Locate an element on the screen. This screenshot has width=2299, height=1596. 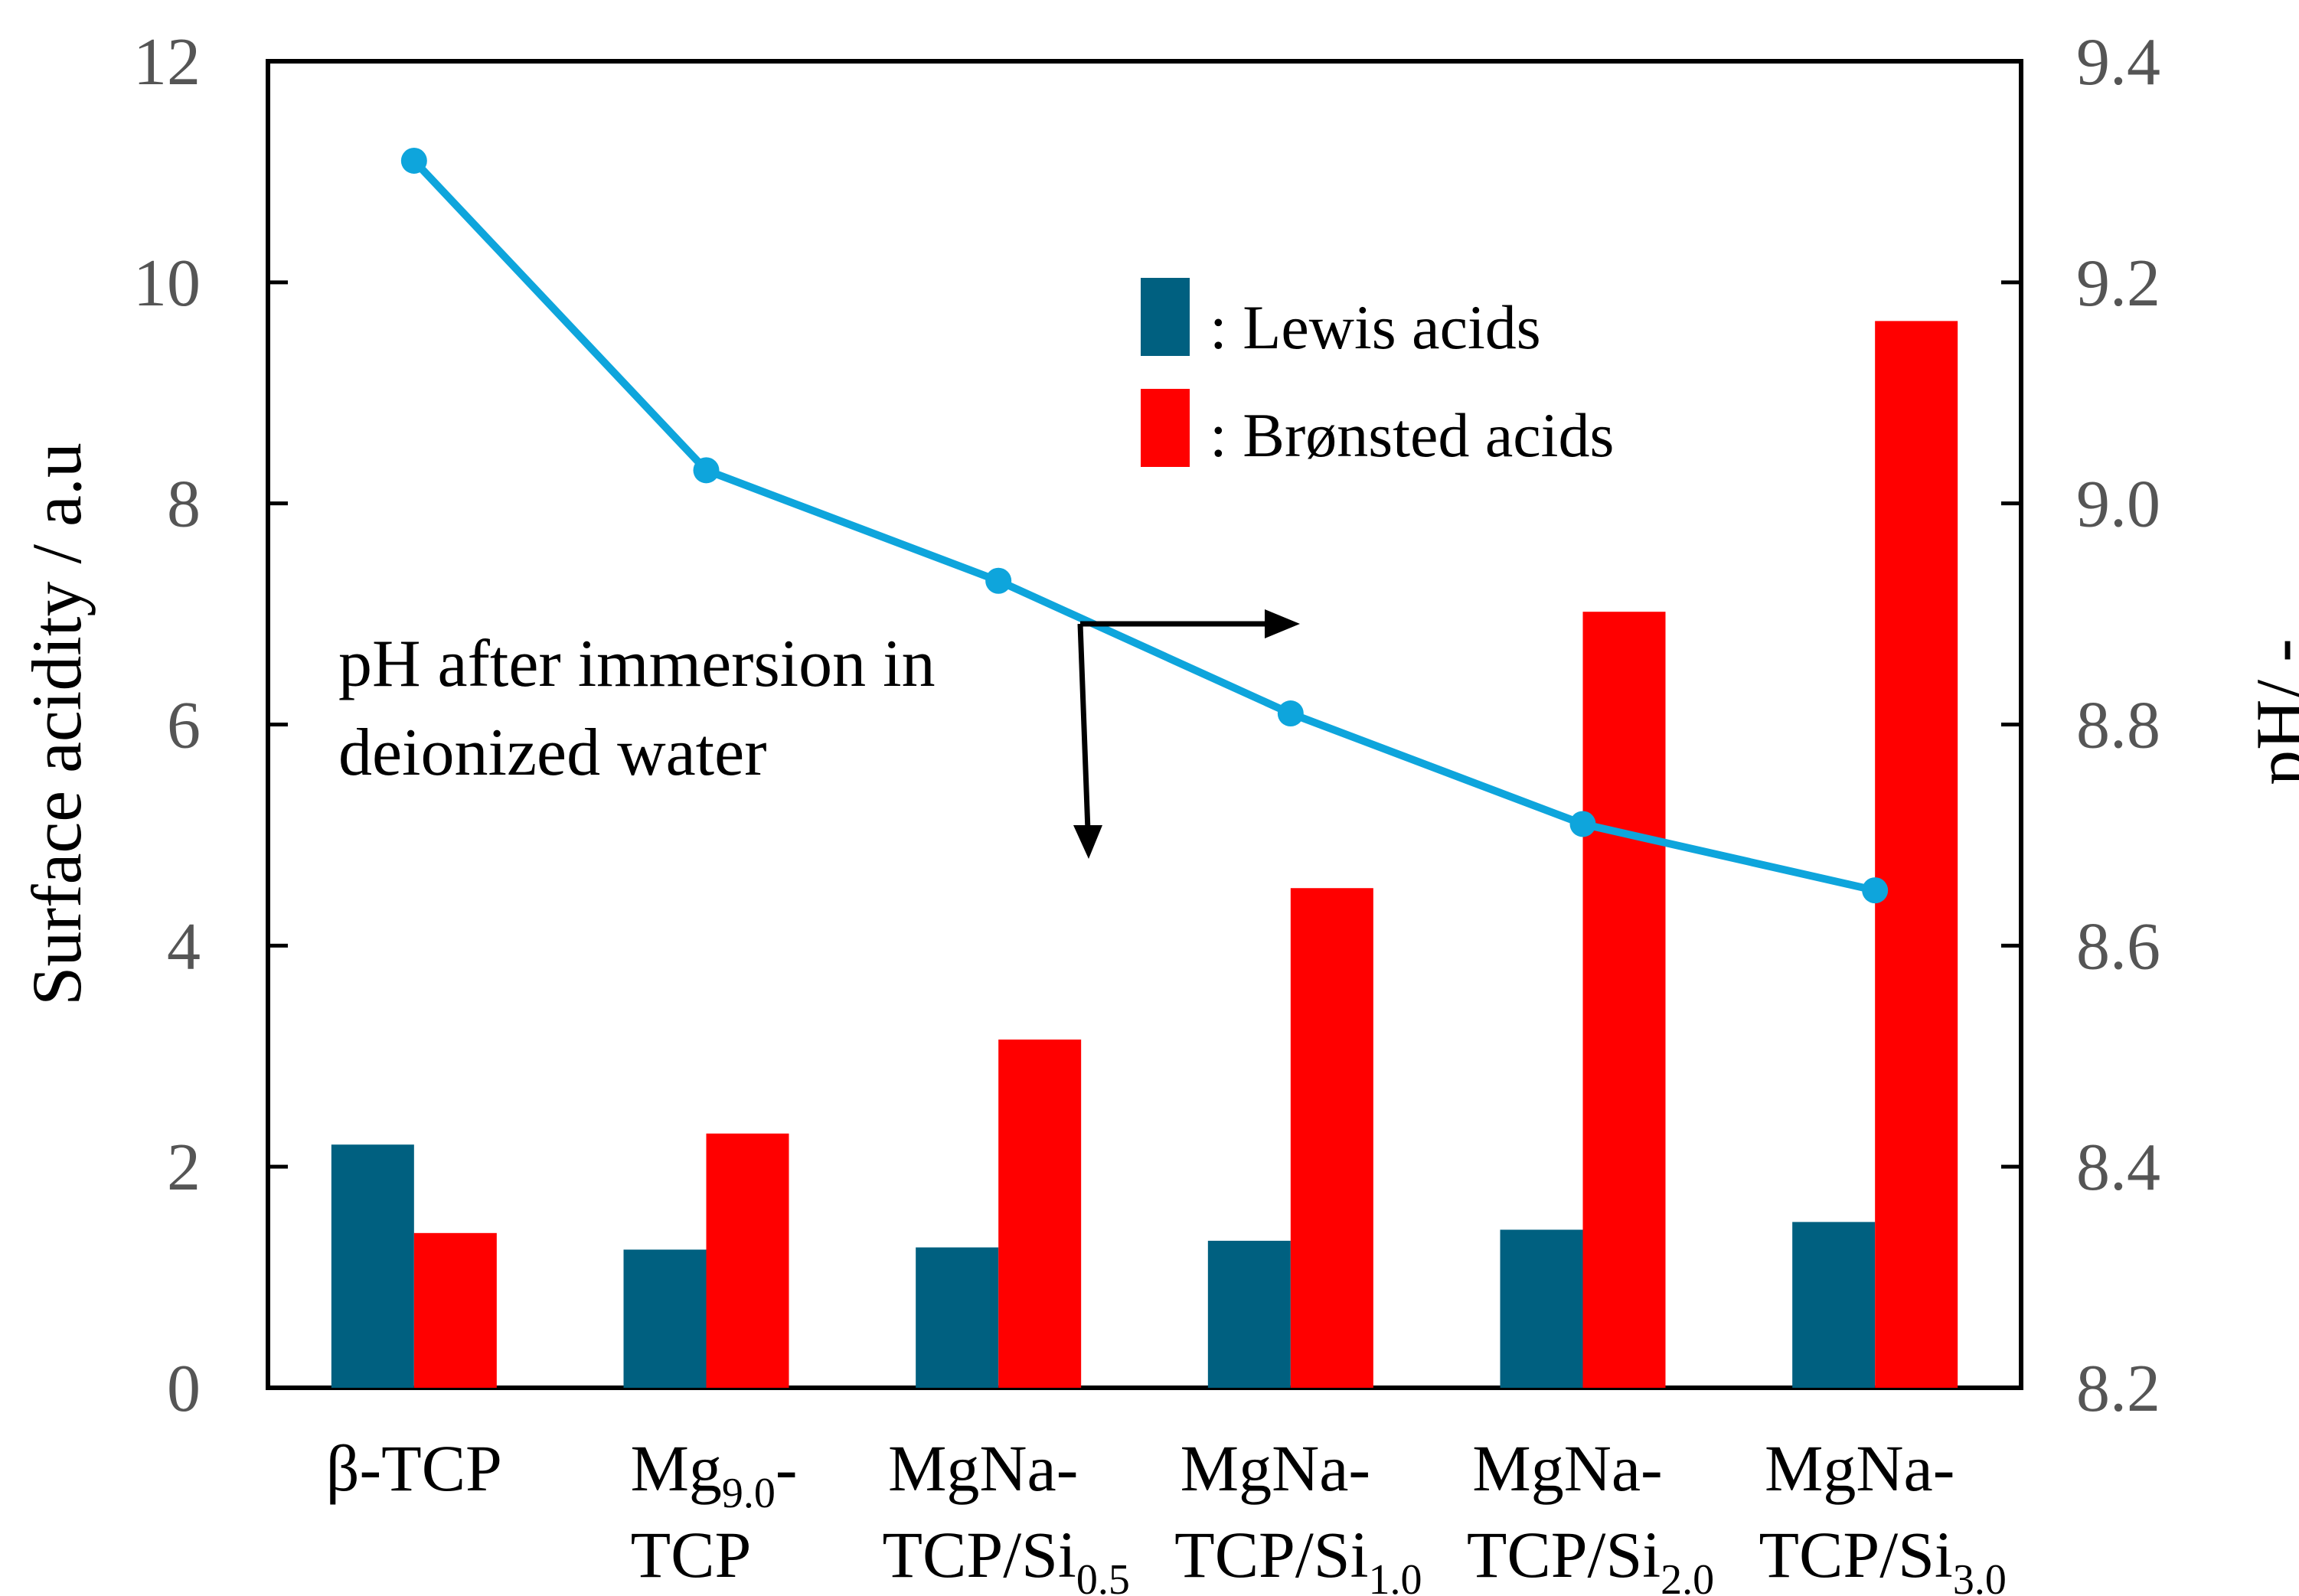
tick-label-right: 8.4 is located at coordinates (2118, 1168).